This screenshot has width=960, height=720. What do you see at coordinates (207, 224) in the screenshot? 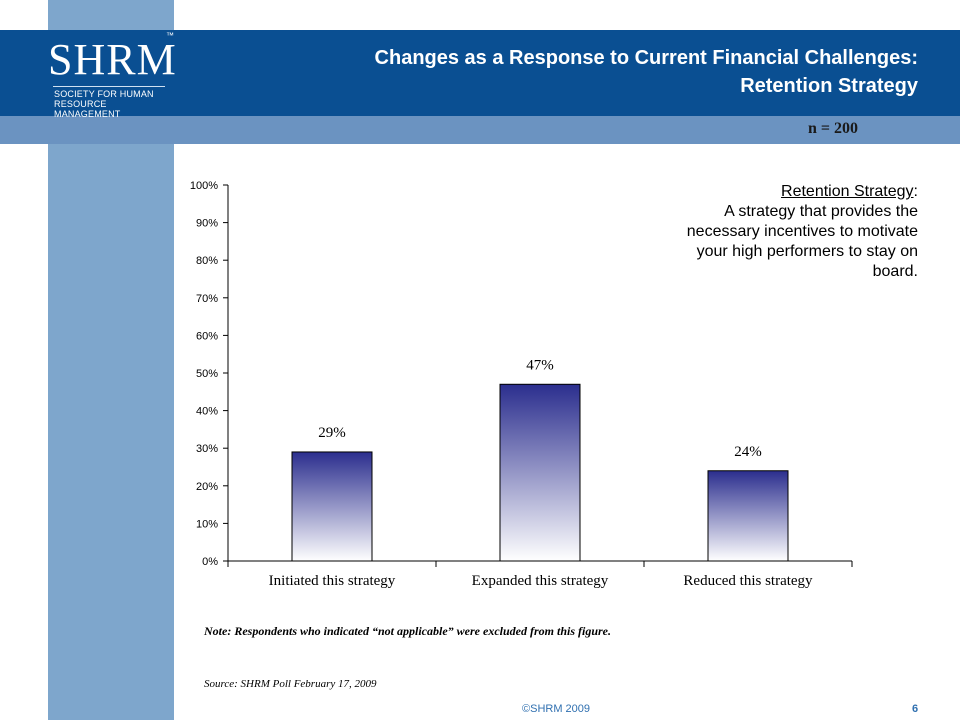
I see `y-tick-label: 90%` at bounding box center [207, 224].